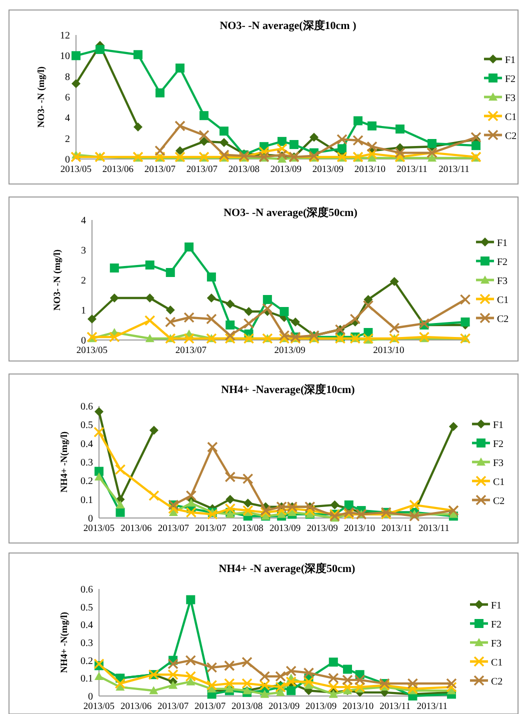  I want to click on y-tick-label: 6, so click(67, 98).